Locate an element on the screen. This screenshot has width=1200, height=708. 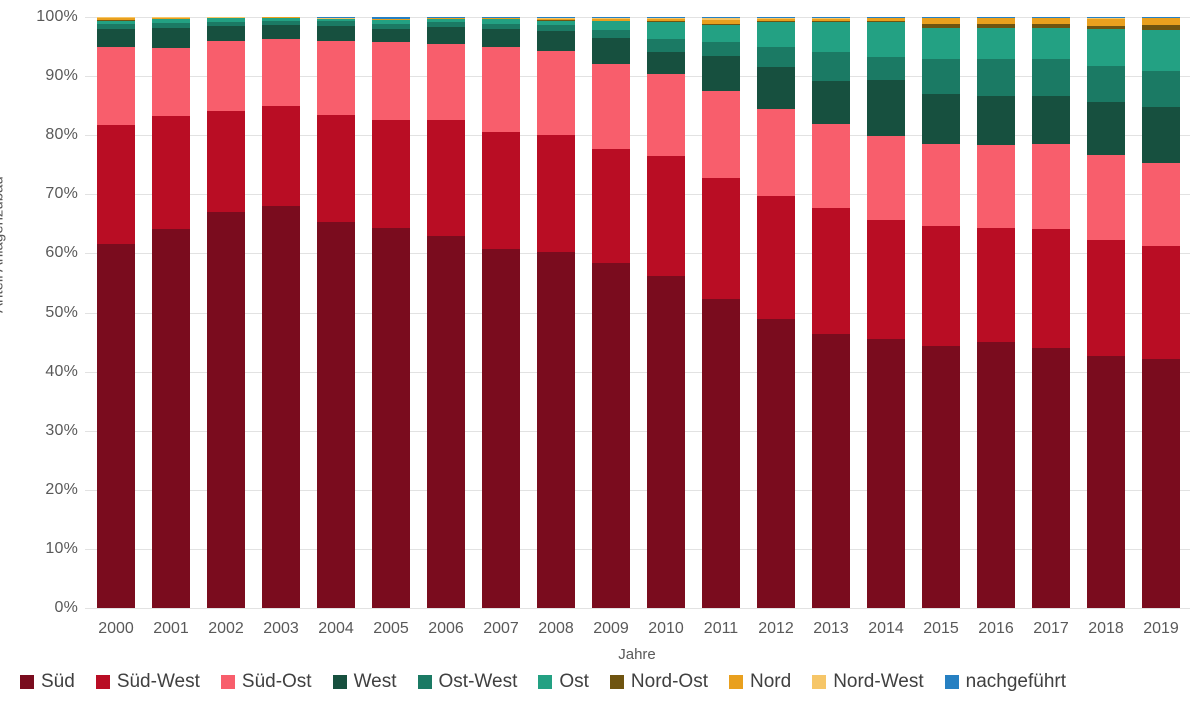
bar-segment-2006-Süd-Ost is located at coordinates (446, 82).